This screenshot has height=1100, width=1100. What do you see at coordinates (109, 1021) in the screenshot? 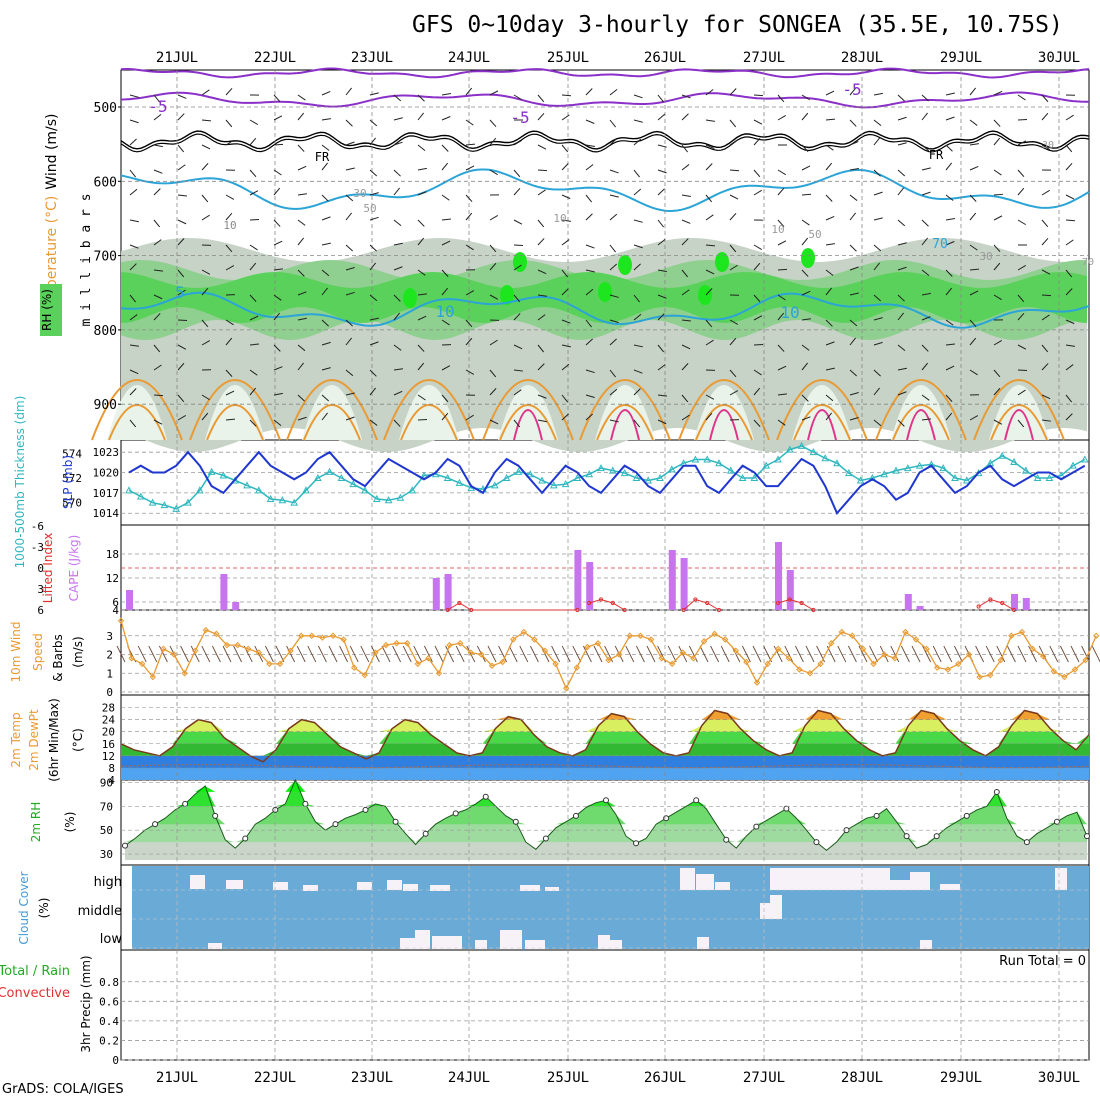
I see `precip-tick-2: 0.4` at bounding box center [109, 1021].